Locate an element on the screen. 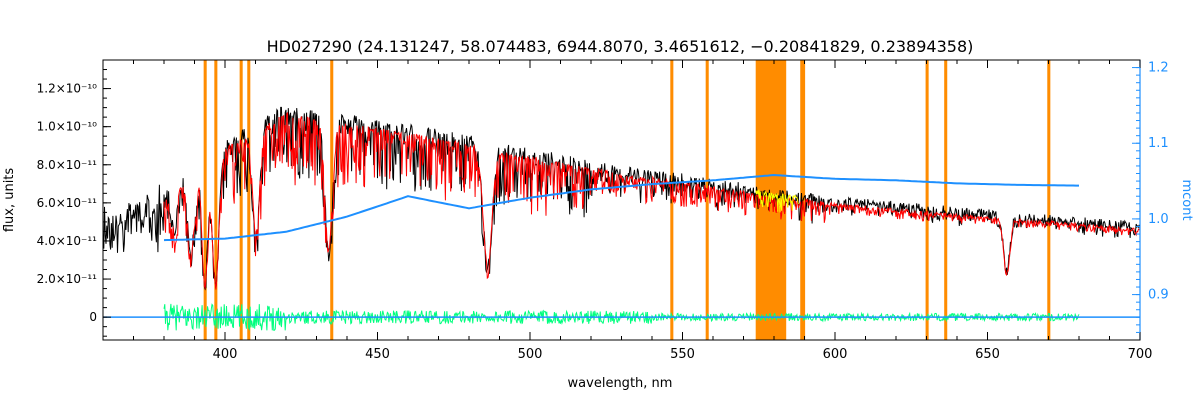 The width and height of the screenshot is (1200, 400). x-tick-label: 650 is located at coordinates (987, 354).